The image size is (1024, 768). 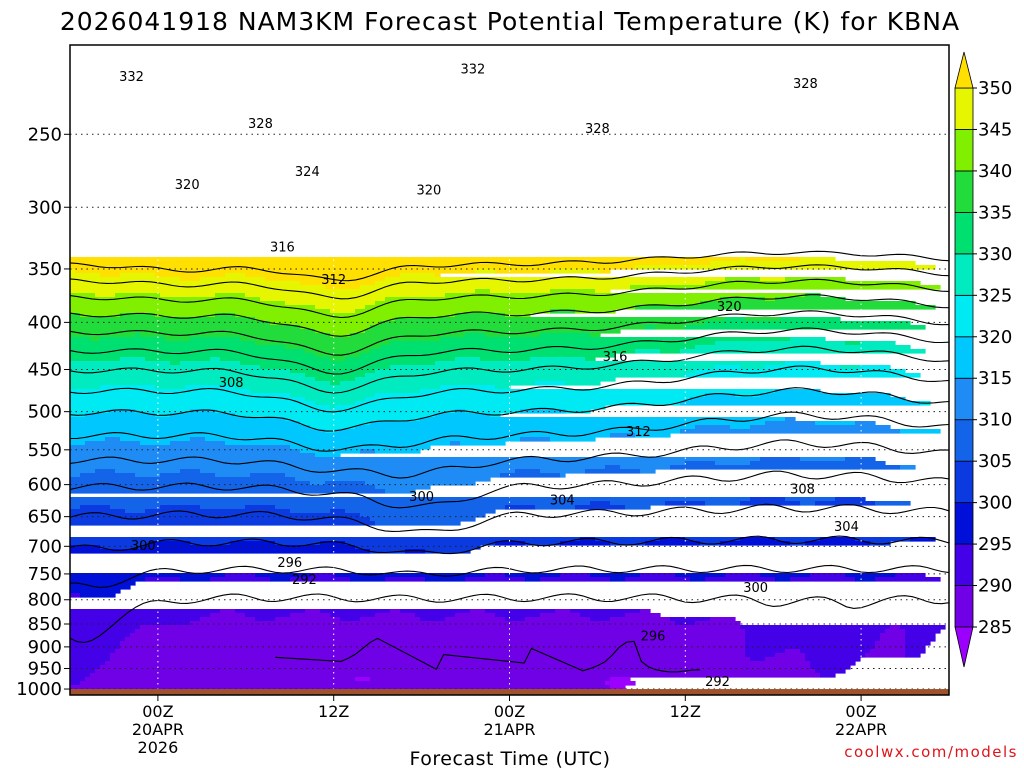 What do you see at coordinates (931, 752) in the screenshot?
I see `credit-text: coolwx.com/models` at bounding box center [931, 752].